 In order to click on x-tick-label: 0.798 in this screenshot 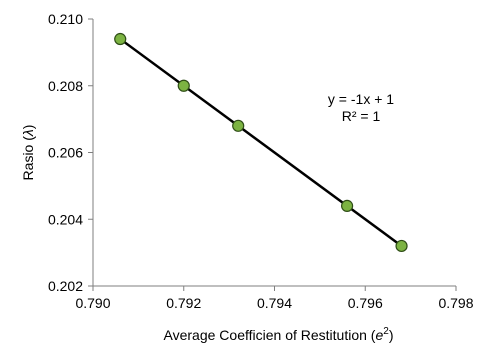, I will do `click(455, 303)`.